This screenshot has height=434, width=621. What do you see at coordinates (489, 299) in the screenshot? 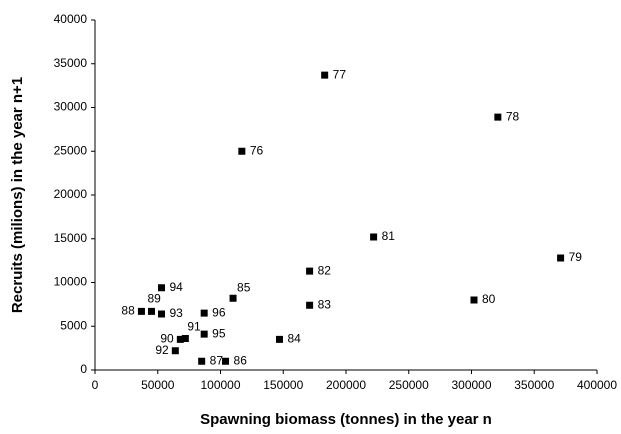
I see `point-label: 80` at bounding box center [489, 299].